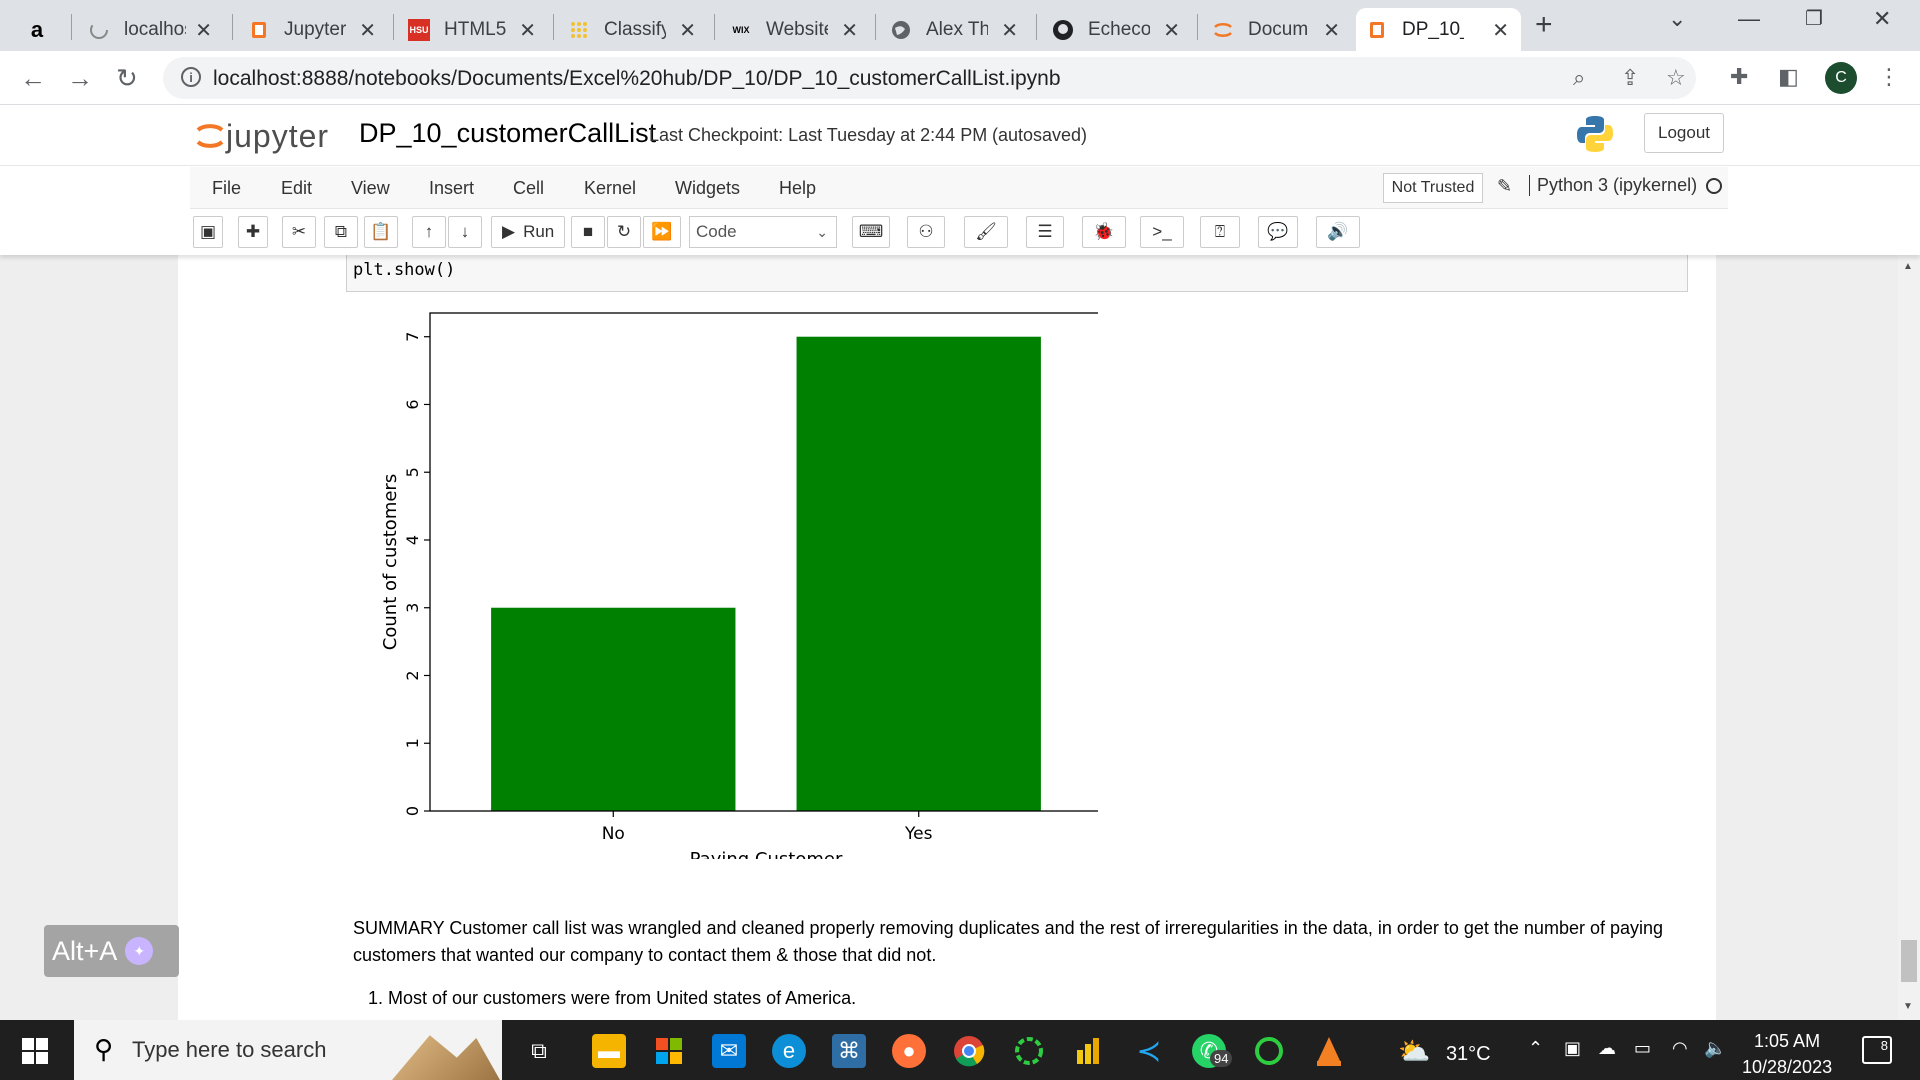 This screenshot has width=1920, height=1080. I want to click on loading-ring-icon, so click(1029, 1051).